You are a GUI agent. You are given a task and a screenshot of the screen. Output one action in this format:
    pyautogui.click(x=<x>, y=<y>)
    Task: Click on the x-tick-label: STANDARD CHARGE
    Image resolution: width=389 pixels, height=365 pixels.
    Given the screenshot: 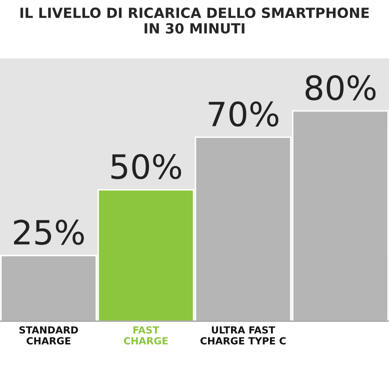 What is the action you would take?
    pyautogui.click(x=48, y=335)
    